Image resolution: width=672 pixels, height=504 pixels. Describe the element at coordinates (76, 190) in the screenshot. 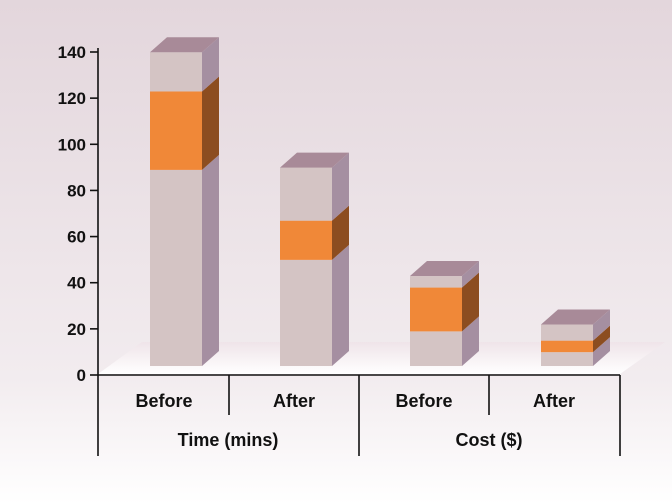

I see `y-tick-label-80: 80` at that location.